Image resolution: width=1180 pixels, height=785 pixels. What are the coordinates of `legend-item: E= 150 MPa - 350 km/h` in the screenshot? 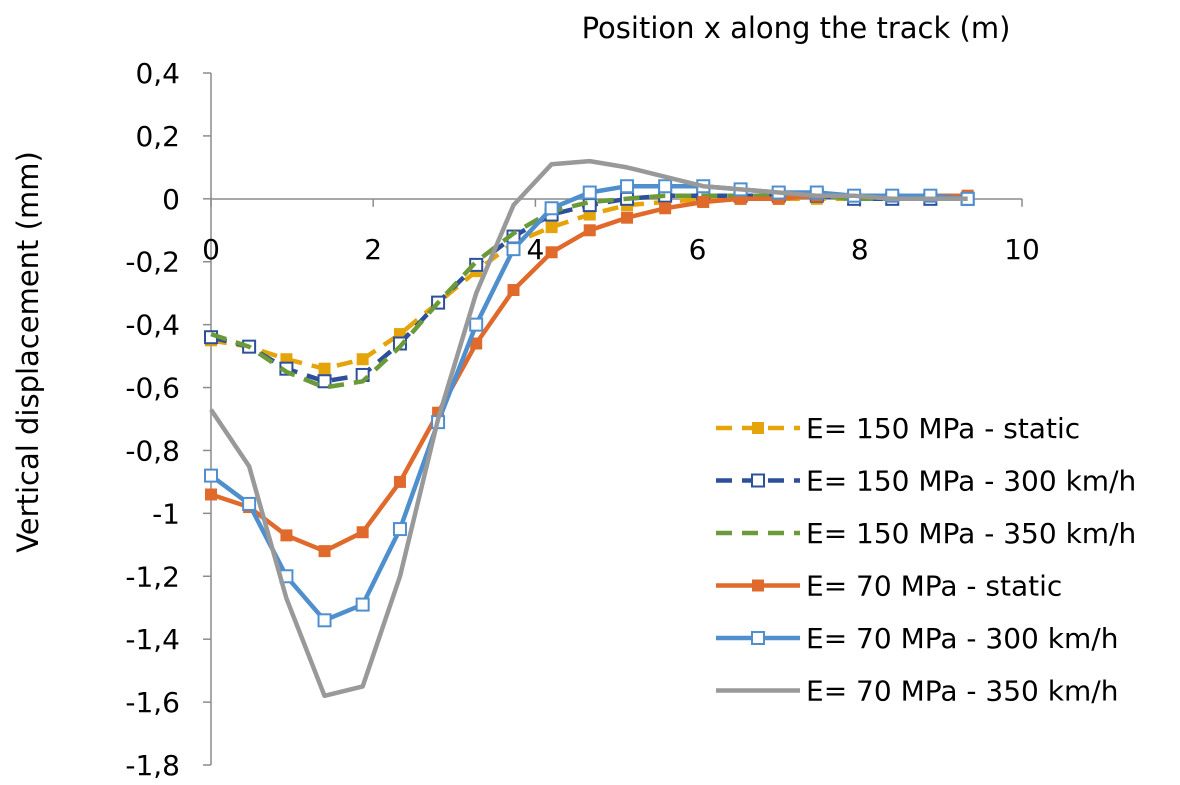 It's located at (926, 533).